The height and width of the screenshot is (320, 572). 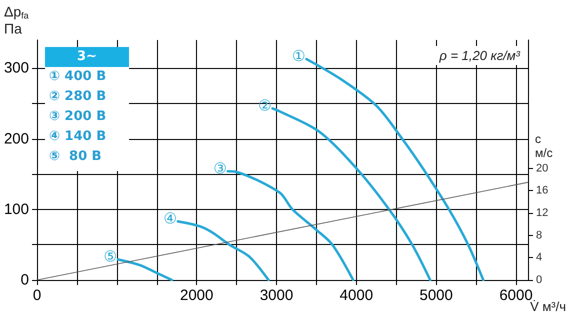 I want to click on x-tick-label: 4000, so click(x=357, y=295).